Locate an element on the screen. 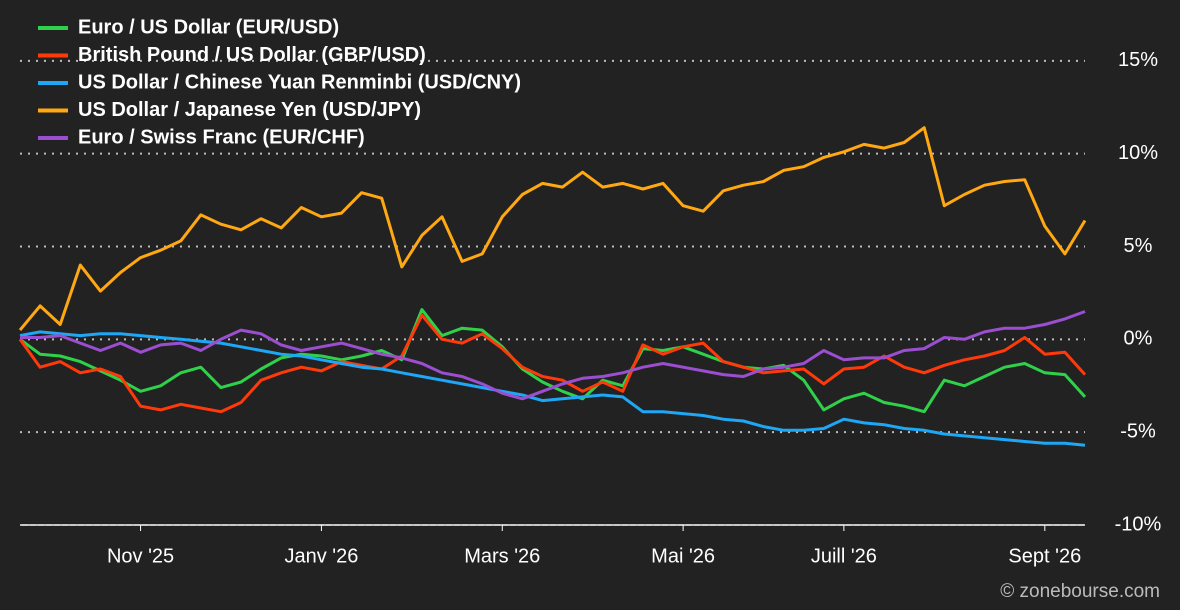 The height and width of the screenshot is (610, 1180). legend-label: US Dollar / Japanese Yen (USD/JPY) is located at coordinates (249, 110).